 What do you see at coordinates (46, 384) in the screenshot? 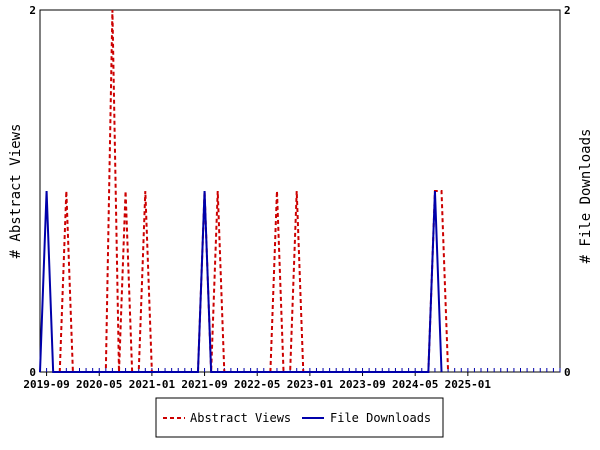
I see `x-tick-label: 2019-09` at bounding box center [46, 384].